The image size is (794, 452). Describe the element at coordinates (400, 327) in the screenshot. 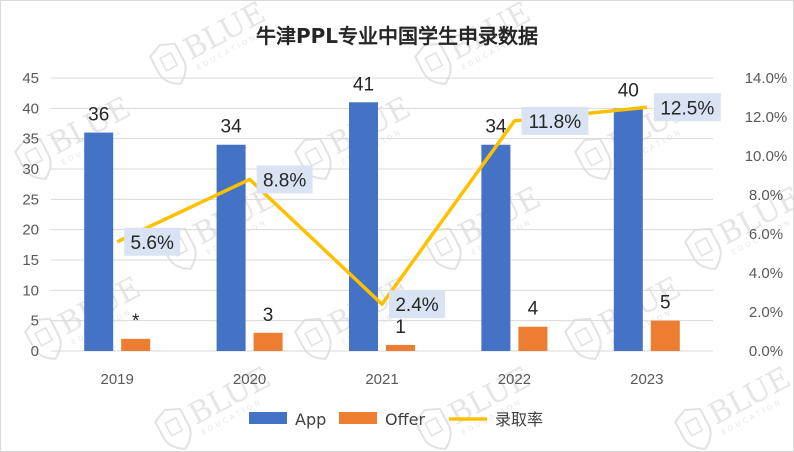

I see `bar-data-label: 1` at that location.